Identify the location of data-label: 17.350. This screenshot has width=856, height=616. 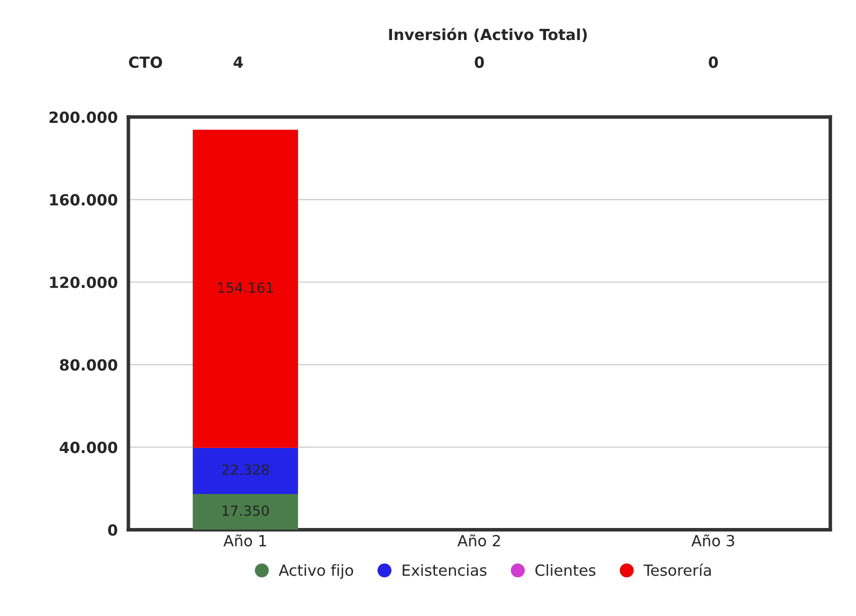
(245, 510).